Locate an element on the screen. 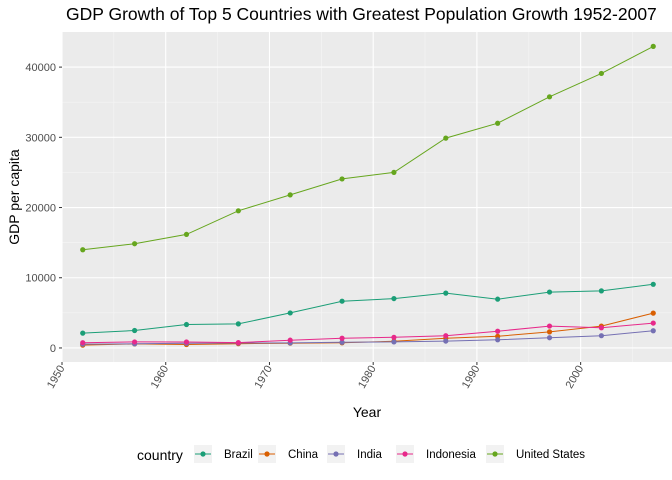 The width and height of the screenshot is (672, 480). x-tick-label: 1990 is located at coordinates (471, 377).